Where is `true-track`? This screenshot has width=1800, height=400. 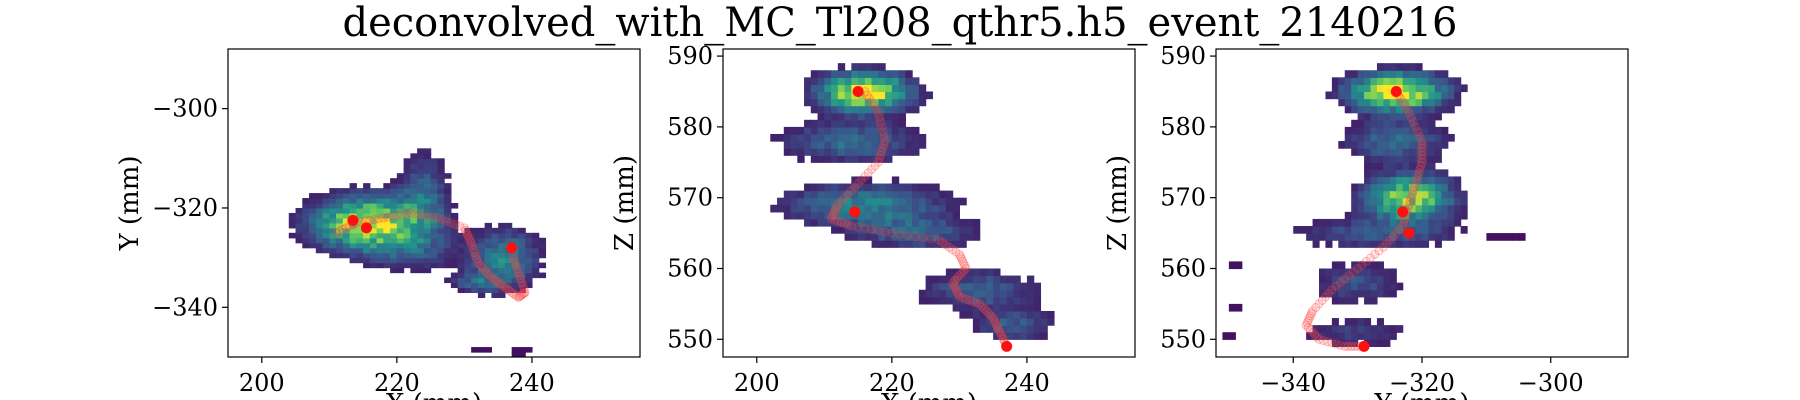
true-track is located at coordinates (430, 255).